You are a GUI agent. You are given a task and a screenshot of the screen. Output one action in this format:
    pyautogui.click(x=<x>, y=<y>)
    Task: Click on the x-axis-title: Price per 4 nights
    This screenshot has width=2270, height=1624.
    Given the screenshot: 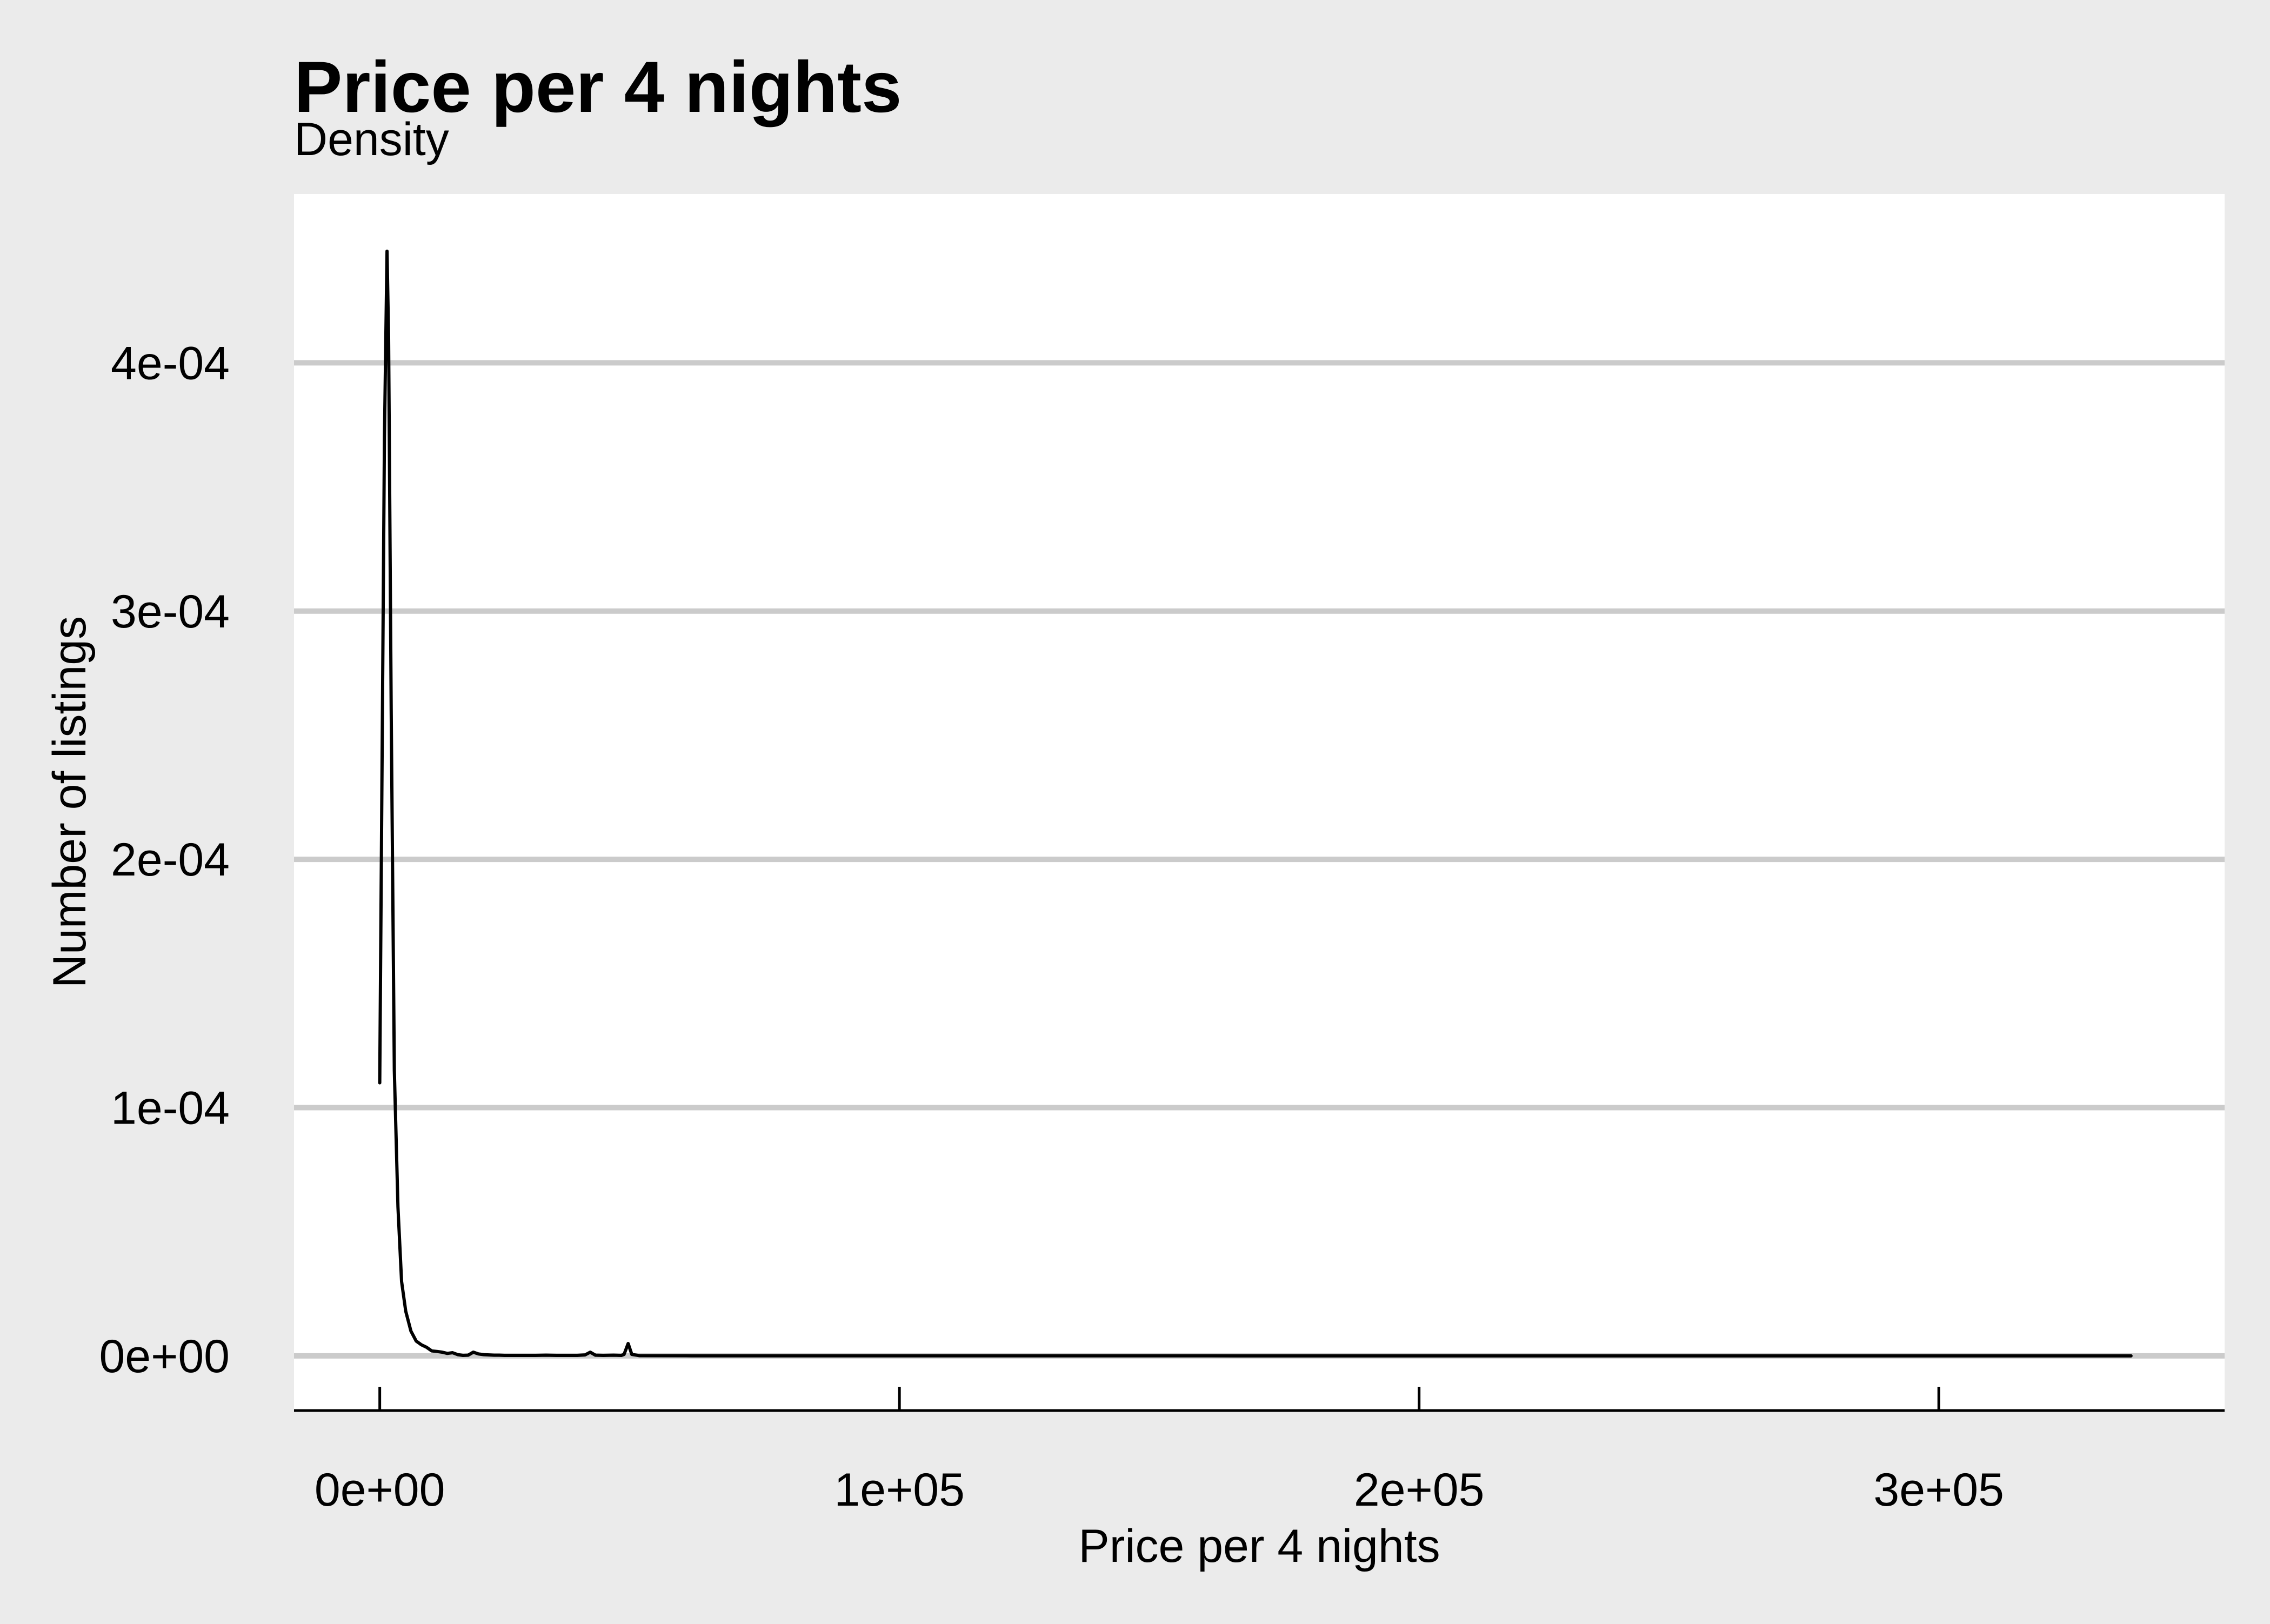 What is the action you would take?
    pyautogui.click(x=1259, y=1546)
    